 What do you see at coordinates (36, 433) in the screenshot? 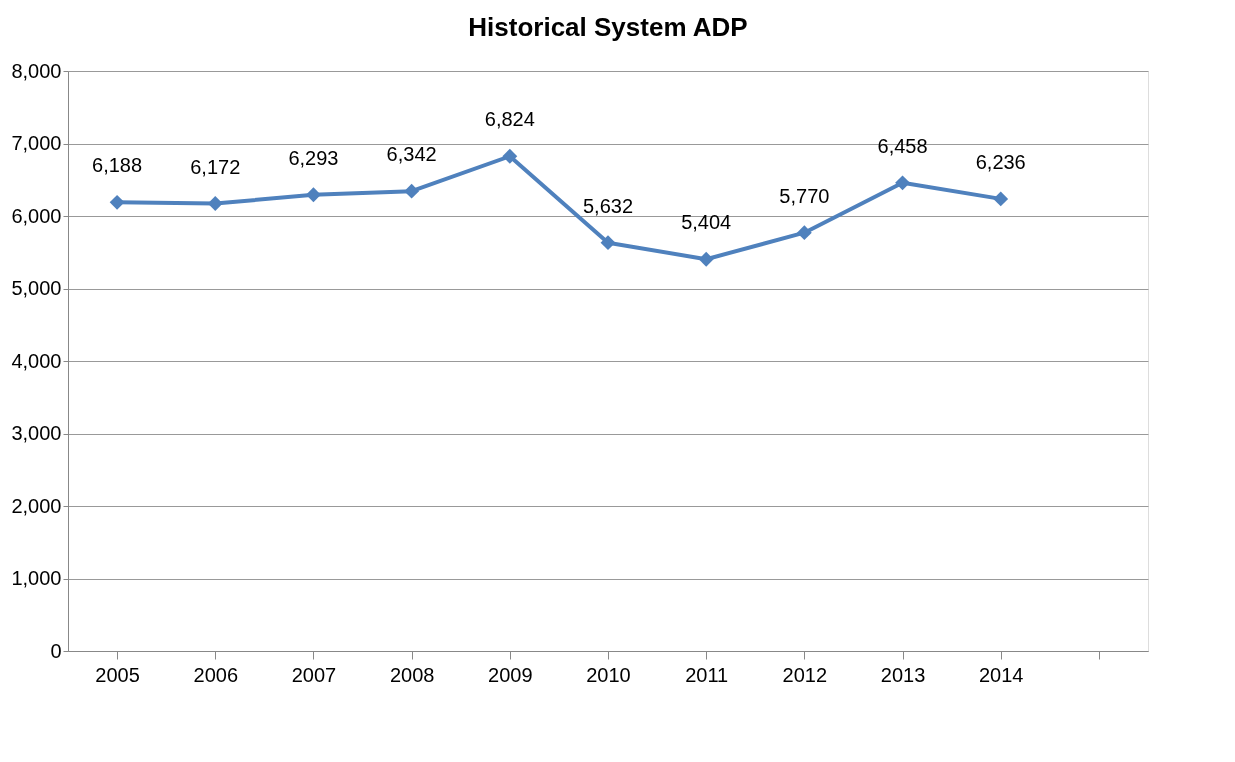
I see `y-tick-label: 3,000` at bounding box center [36, 433].